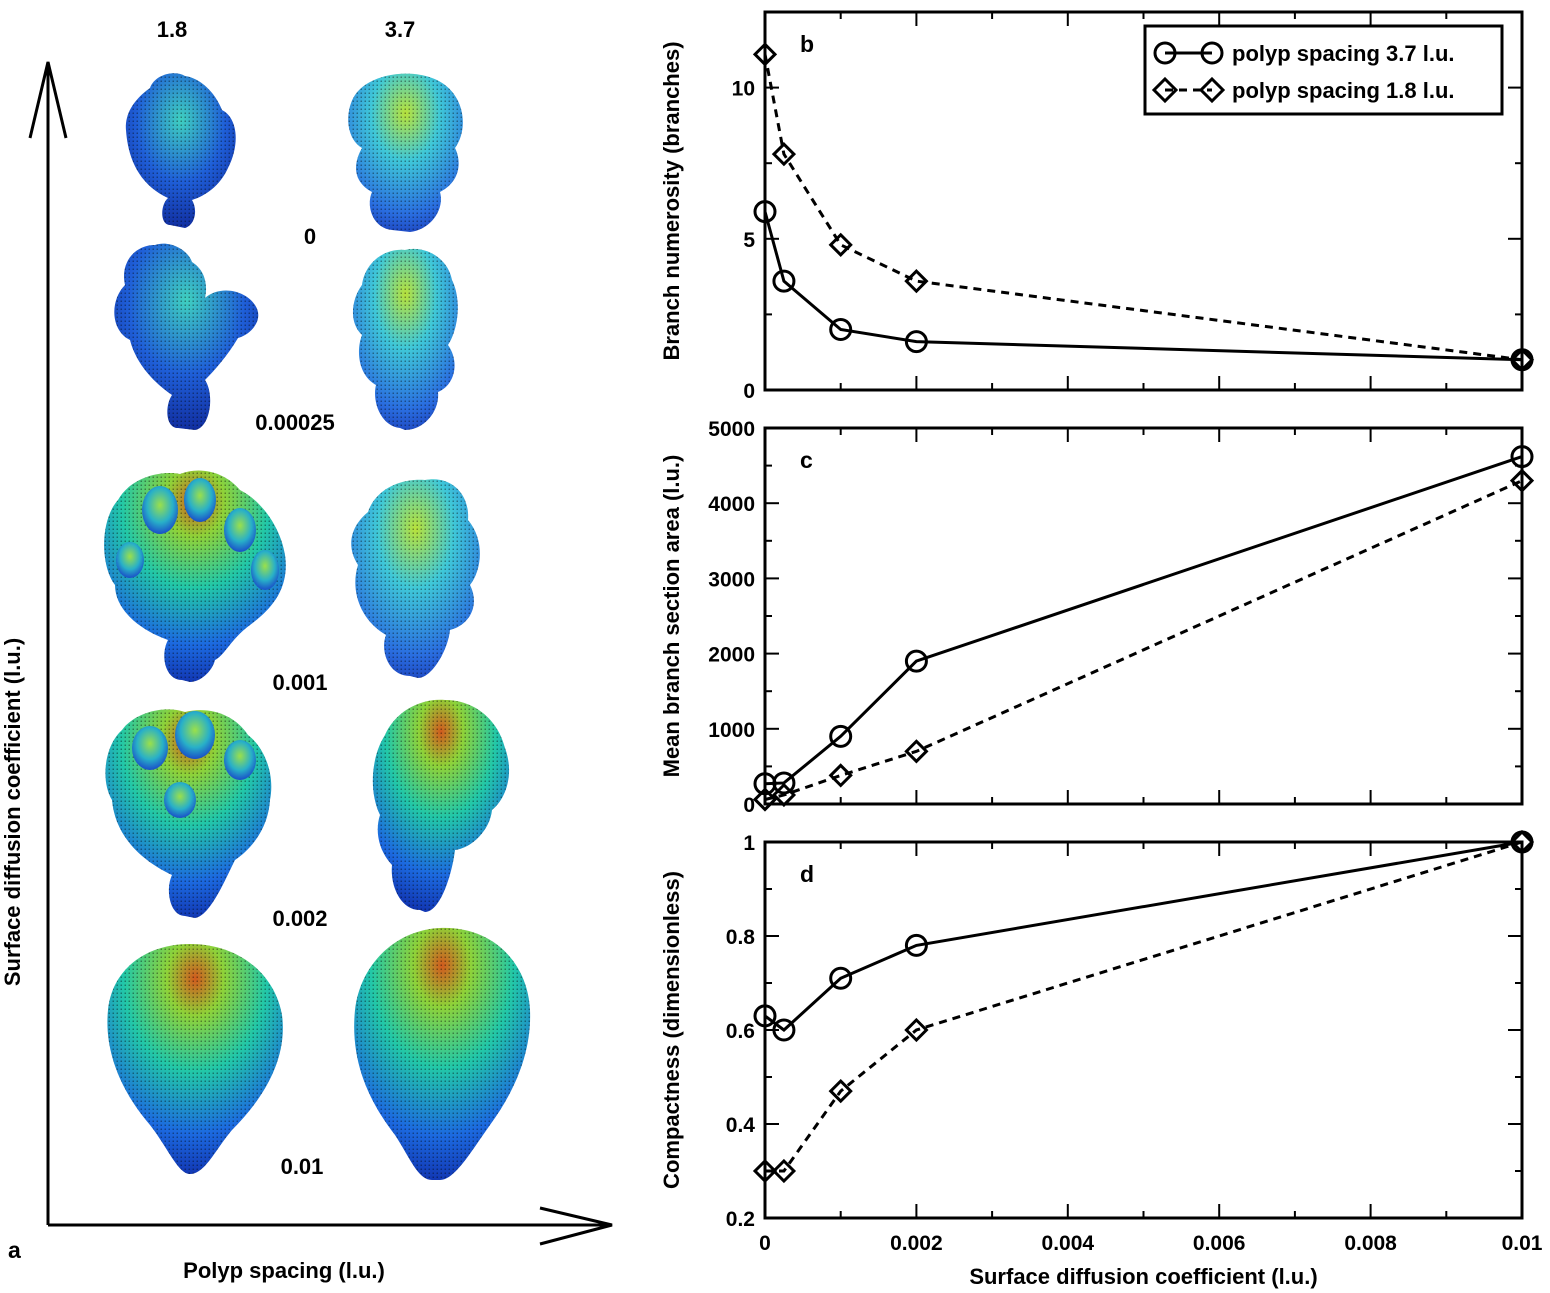 This screenshot has height=1293, width=1550. What do you see at coordinates (1143, 640) in the screenshot?
I see `chart-c-series-1-8-line` at bounding box center [1143, 640].